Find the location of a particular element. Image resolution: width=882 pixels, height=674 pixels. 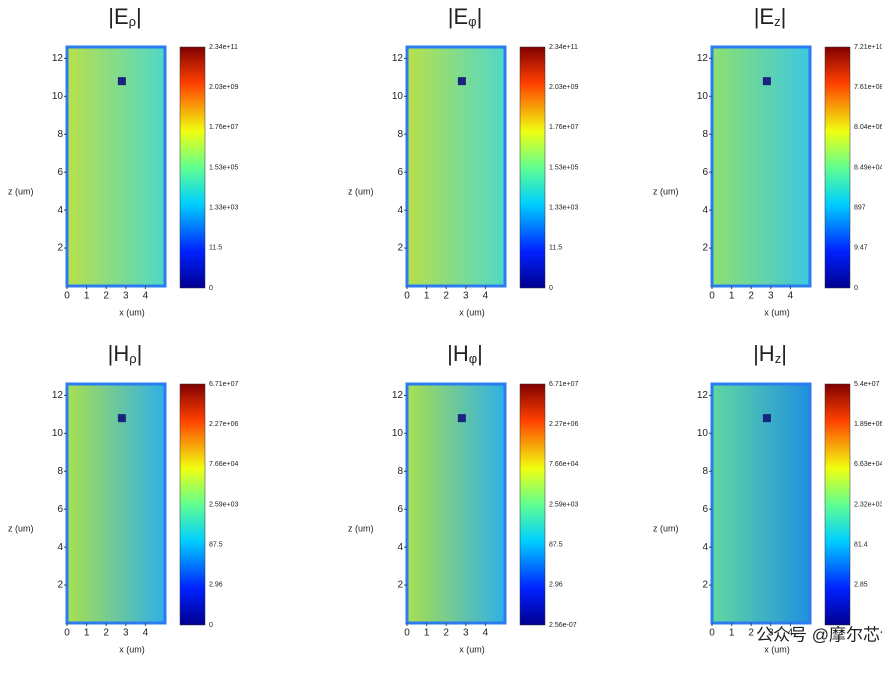

title-subscript: z is located at coordinates (778, 358).